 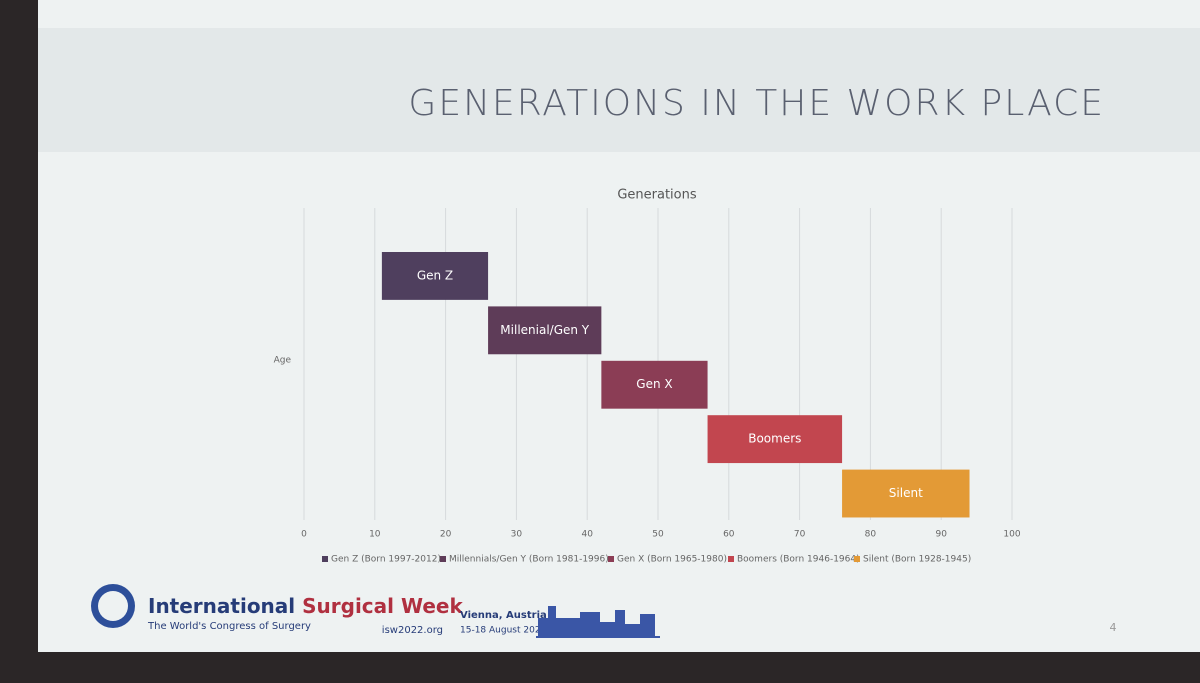 I want to click on bar-label: Silent, so click(x=906, y=493).